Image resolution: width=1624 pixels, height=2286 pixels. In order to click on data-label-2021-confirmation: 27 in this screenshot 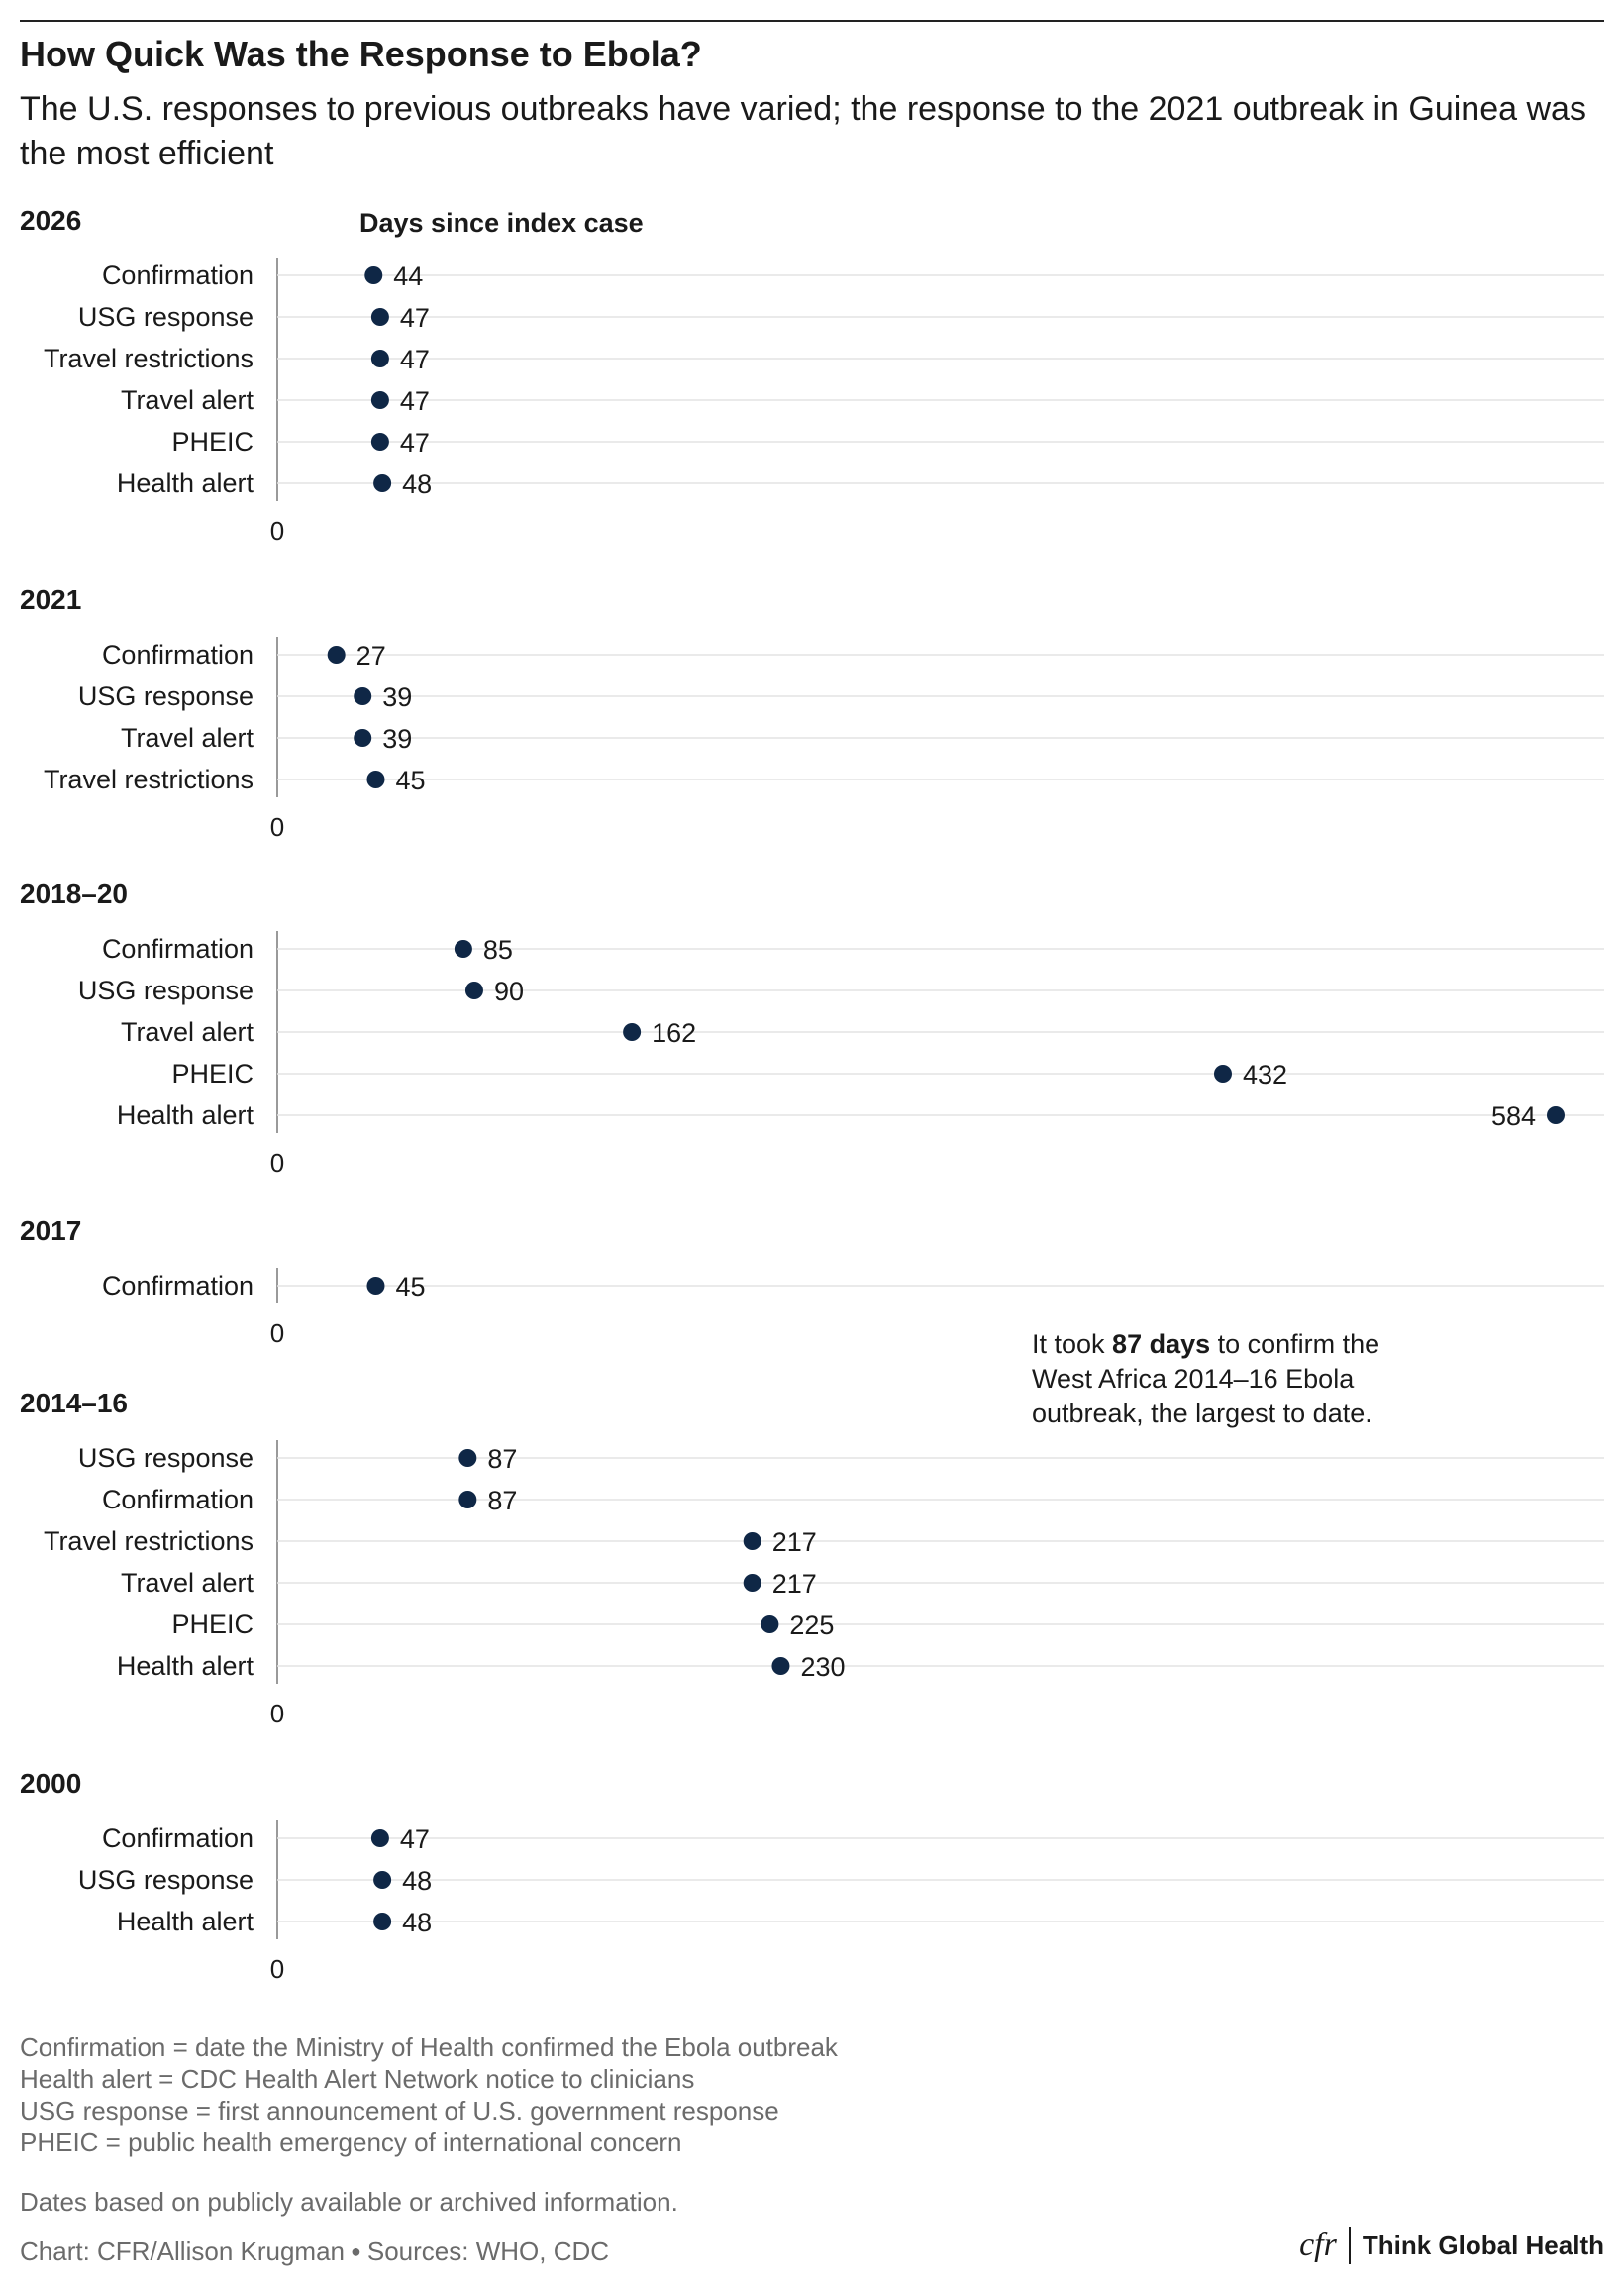, I will do `click(371, 656)`.